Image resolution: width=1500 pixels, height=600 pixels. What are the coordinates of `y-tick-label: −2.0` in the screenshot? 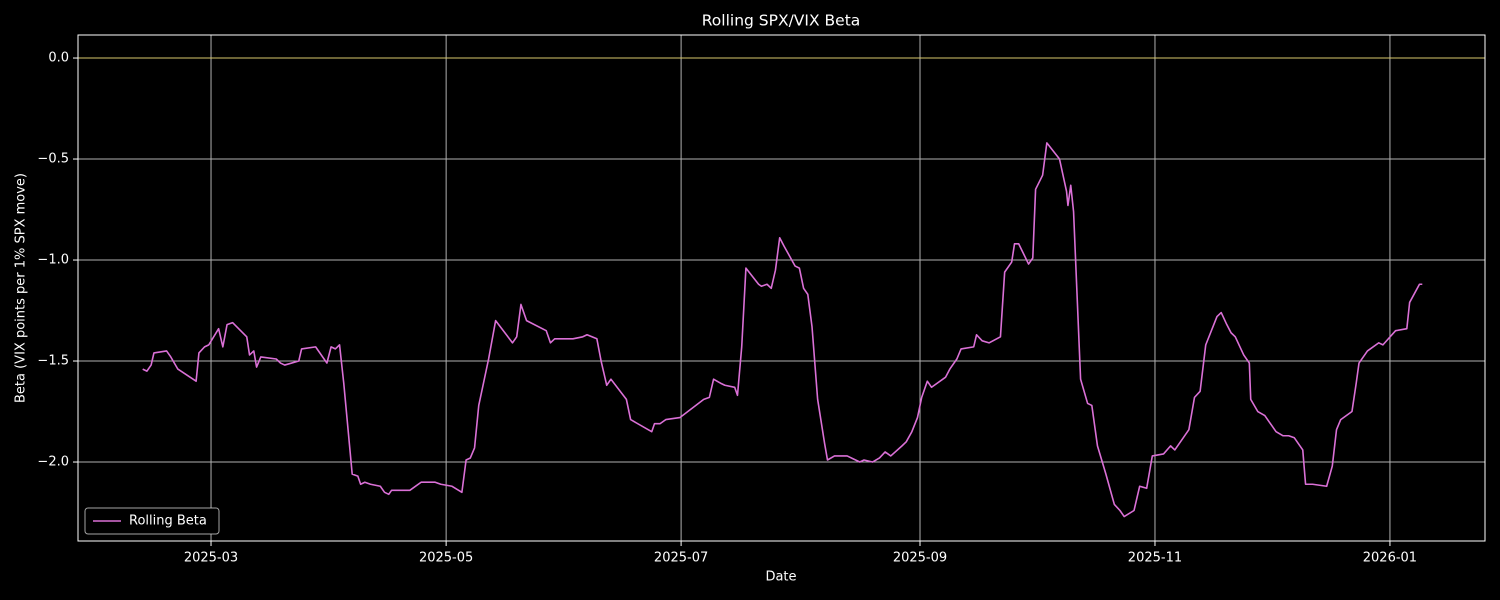 It's located at (53, 462).